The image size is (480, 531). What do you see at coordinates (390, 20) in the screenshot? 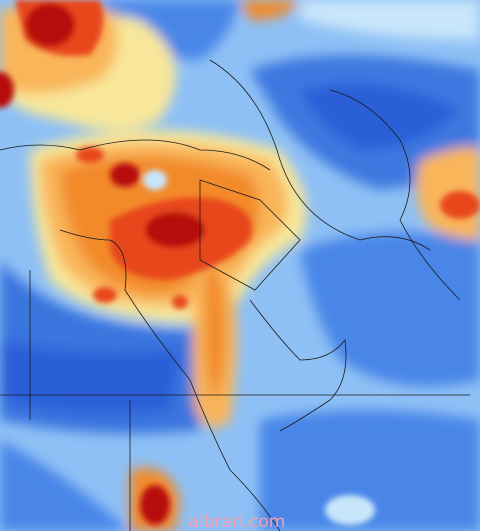
I see `pale-region` at bounding box center [390, 20].